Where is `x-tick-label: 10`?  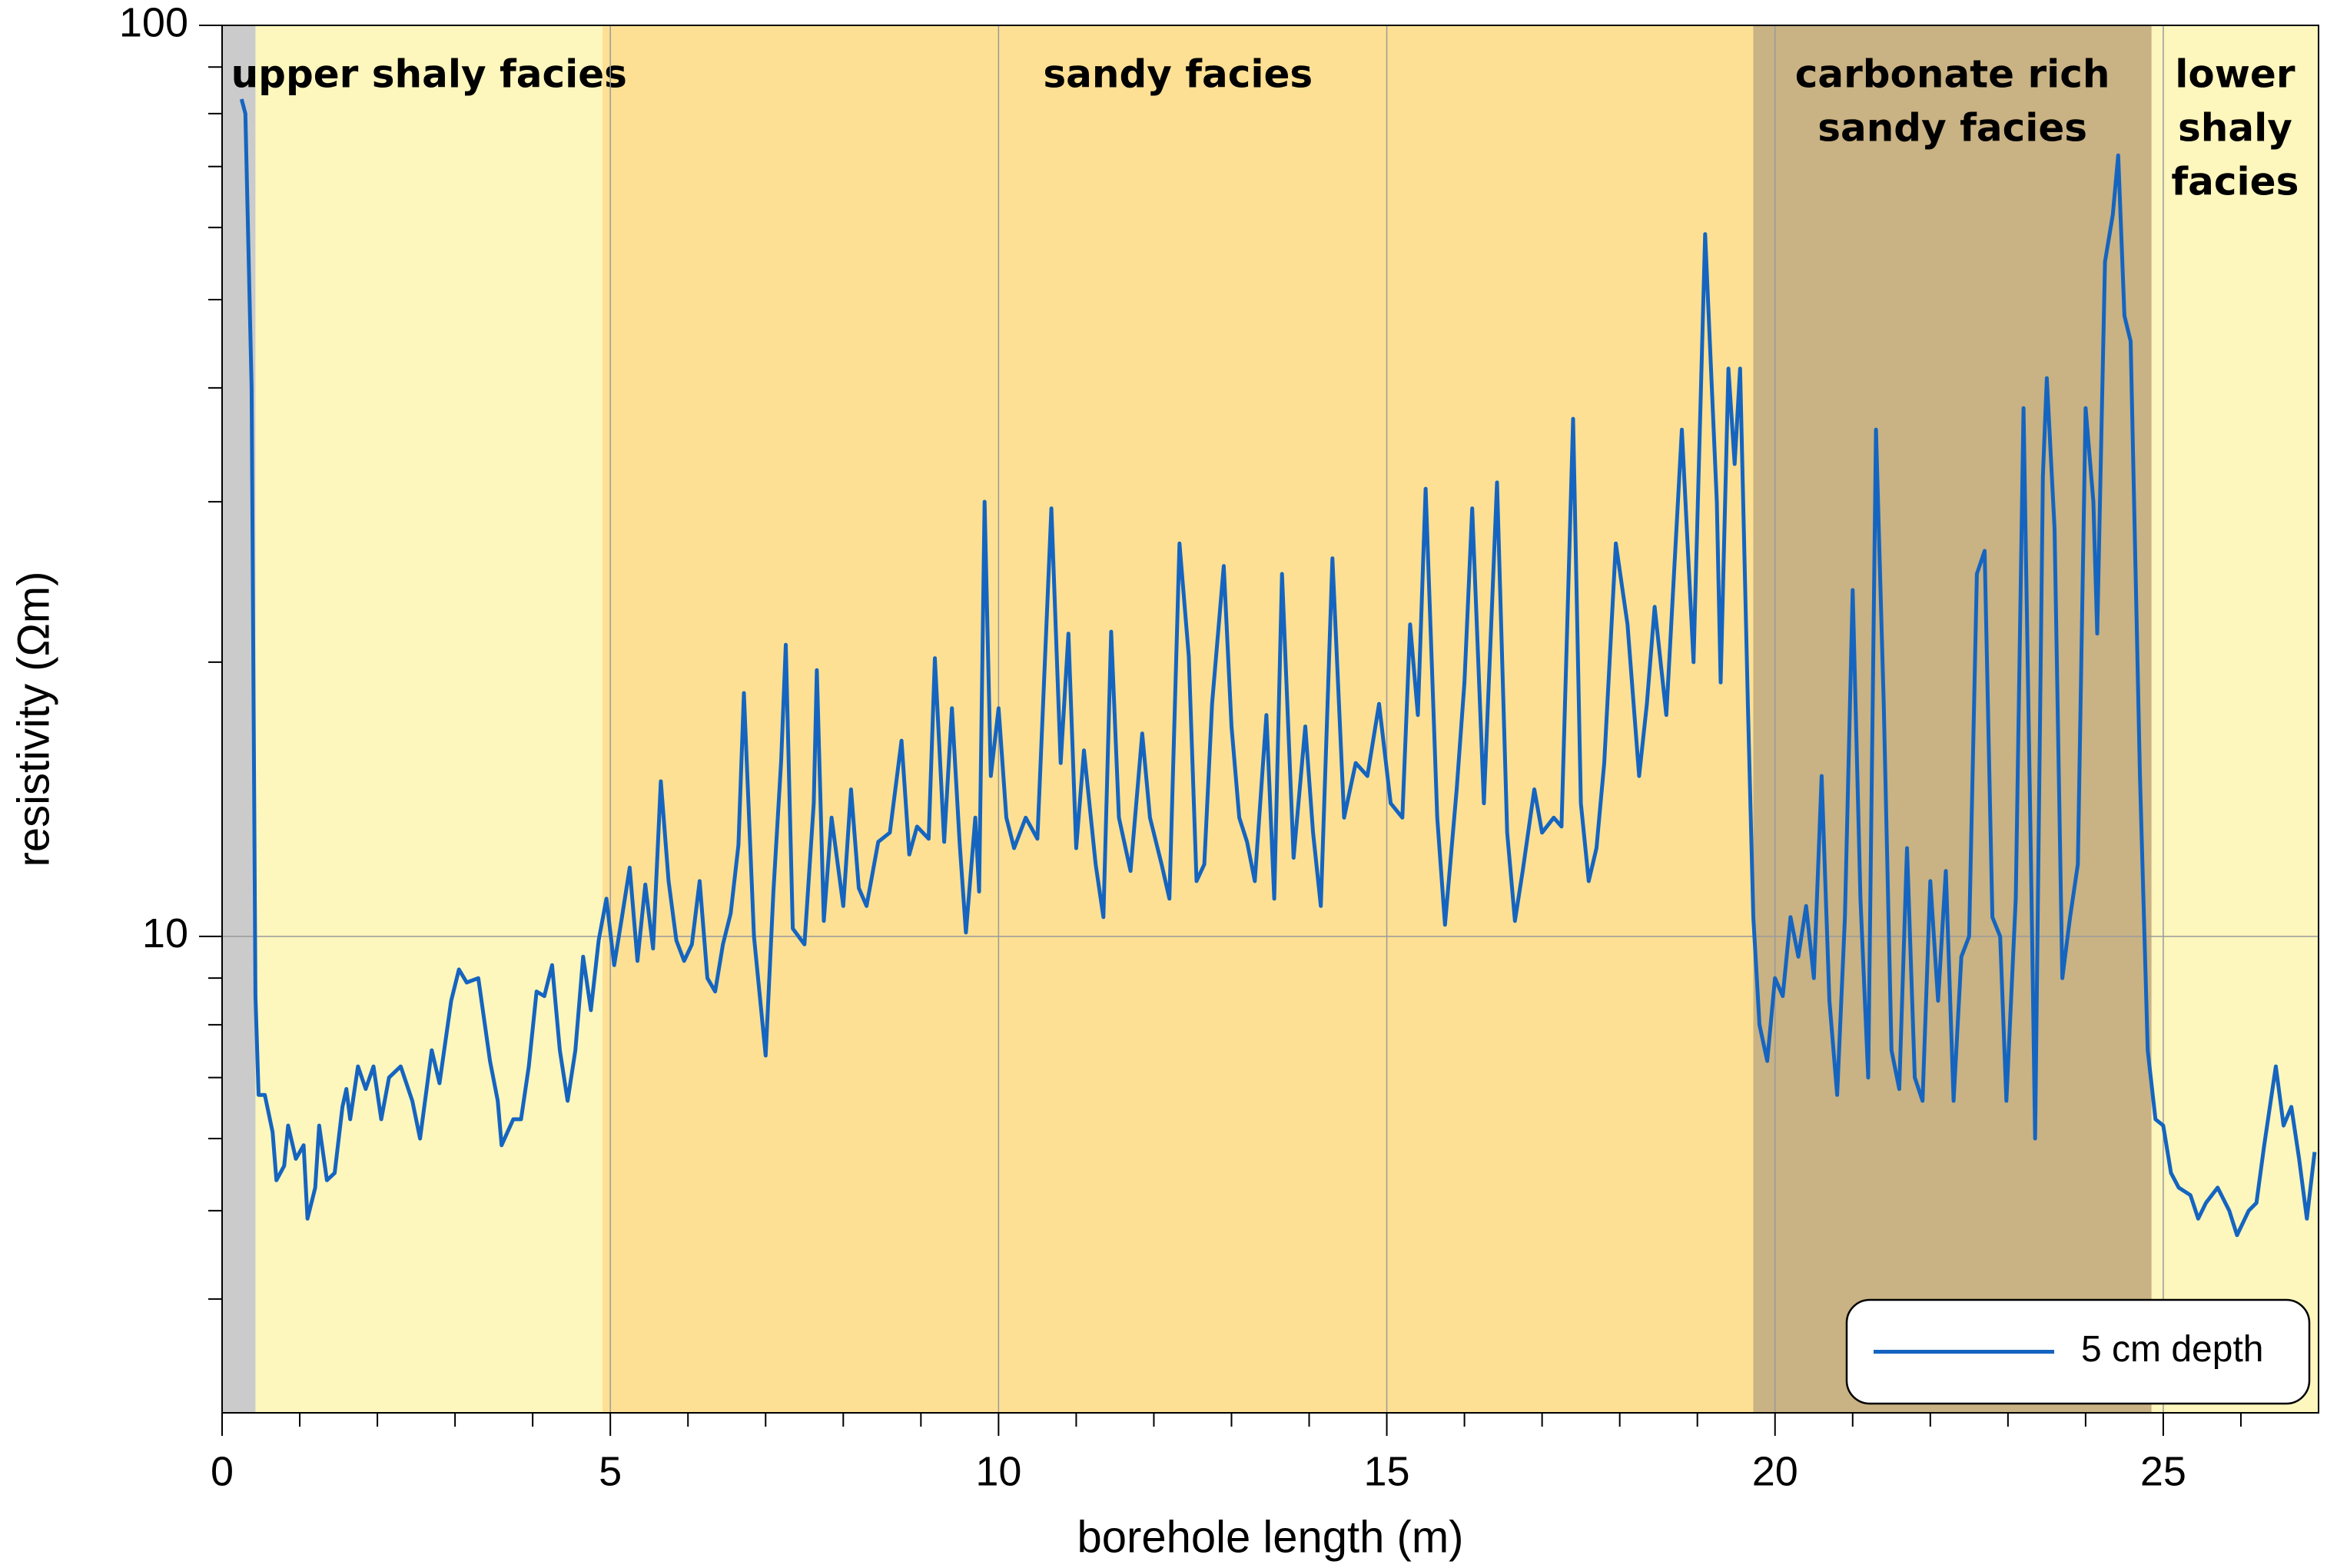 x-tick-label: 10 is located at coordinates (998, 1471).